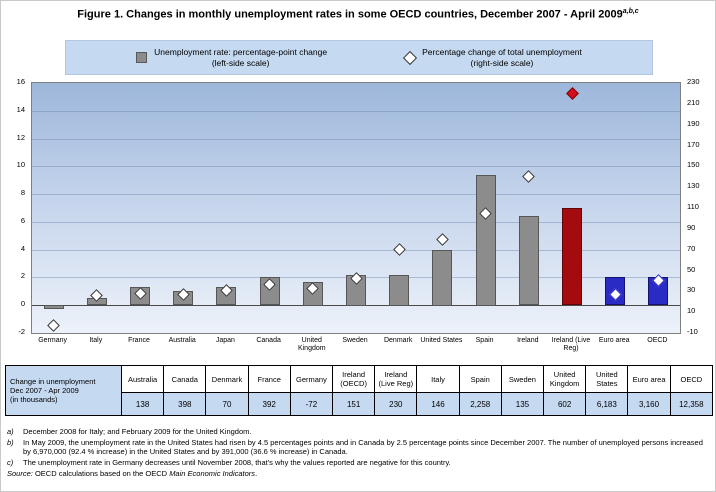  I want to click on diamond-ireland, so click(528, 176).